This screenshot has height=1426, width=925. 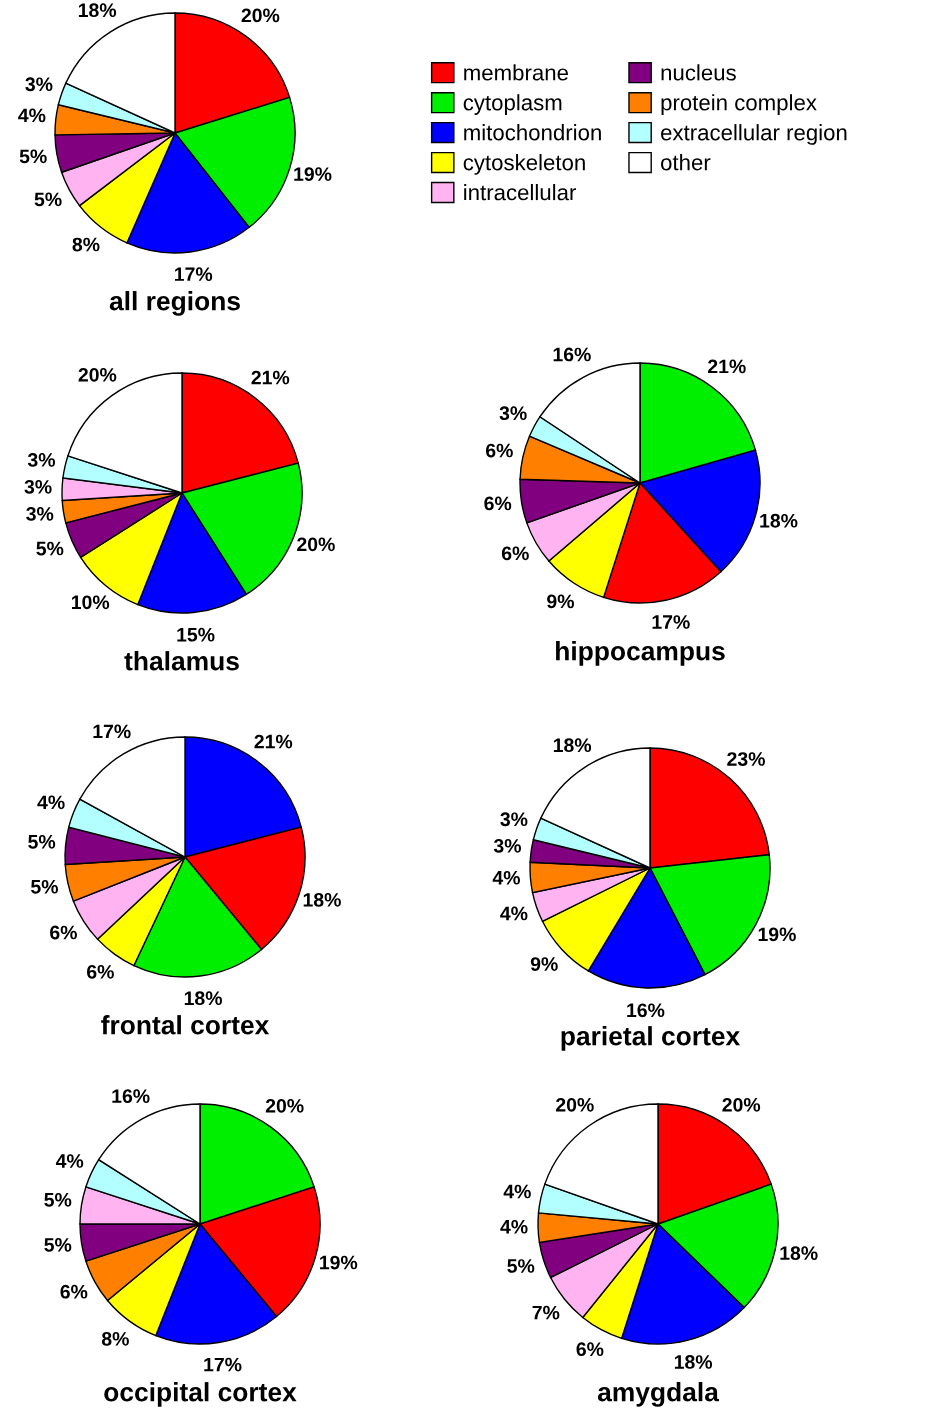 What do you see at coordinates (686, 162) in the screenshot?
I see `legend-label: other` at bounding box center [686, 162].